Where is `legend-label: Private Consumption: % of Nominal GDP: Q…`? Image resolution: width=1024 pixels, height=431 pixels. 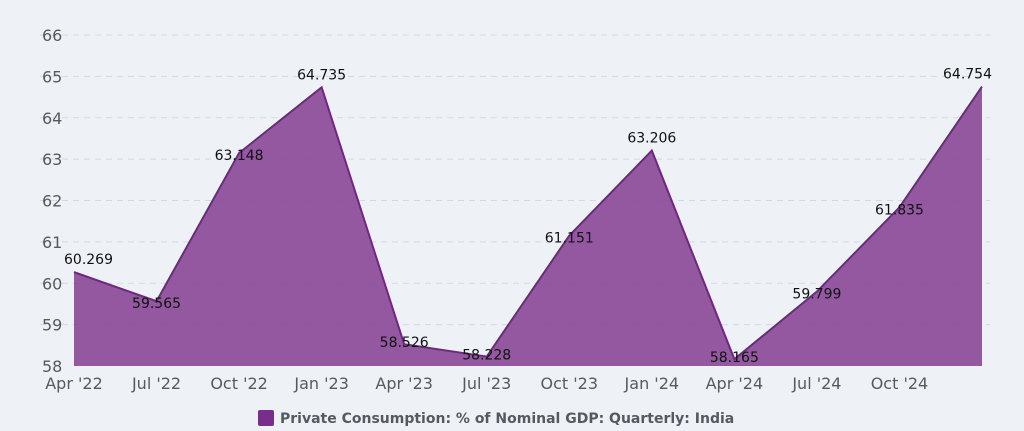 legend-label: Private Consumption: % of Nominal GDP: Q… is located at coordinates (507, 419).